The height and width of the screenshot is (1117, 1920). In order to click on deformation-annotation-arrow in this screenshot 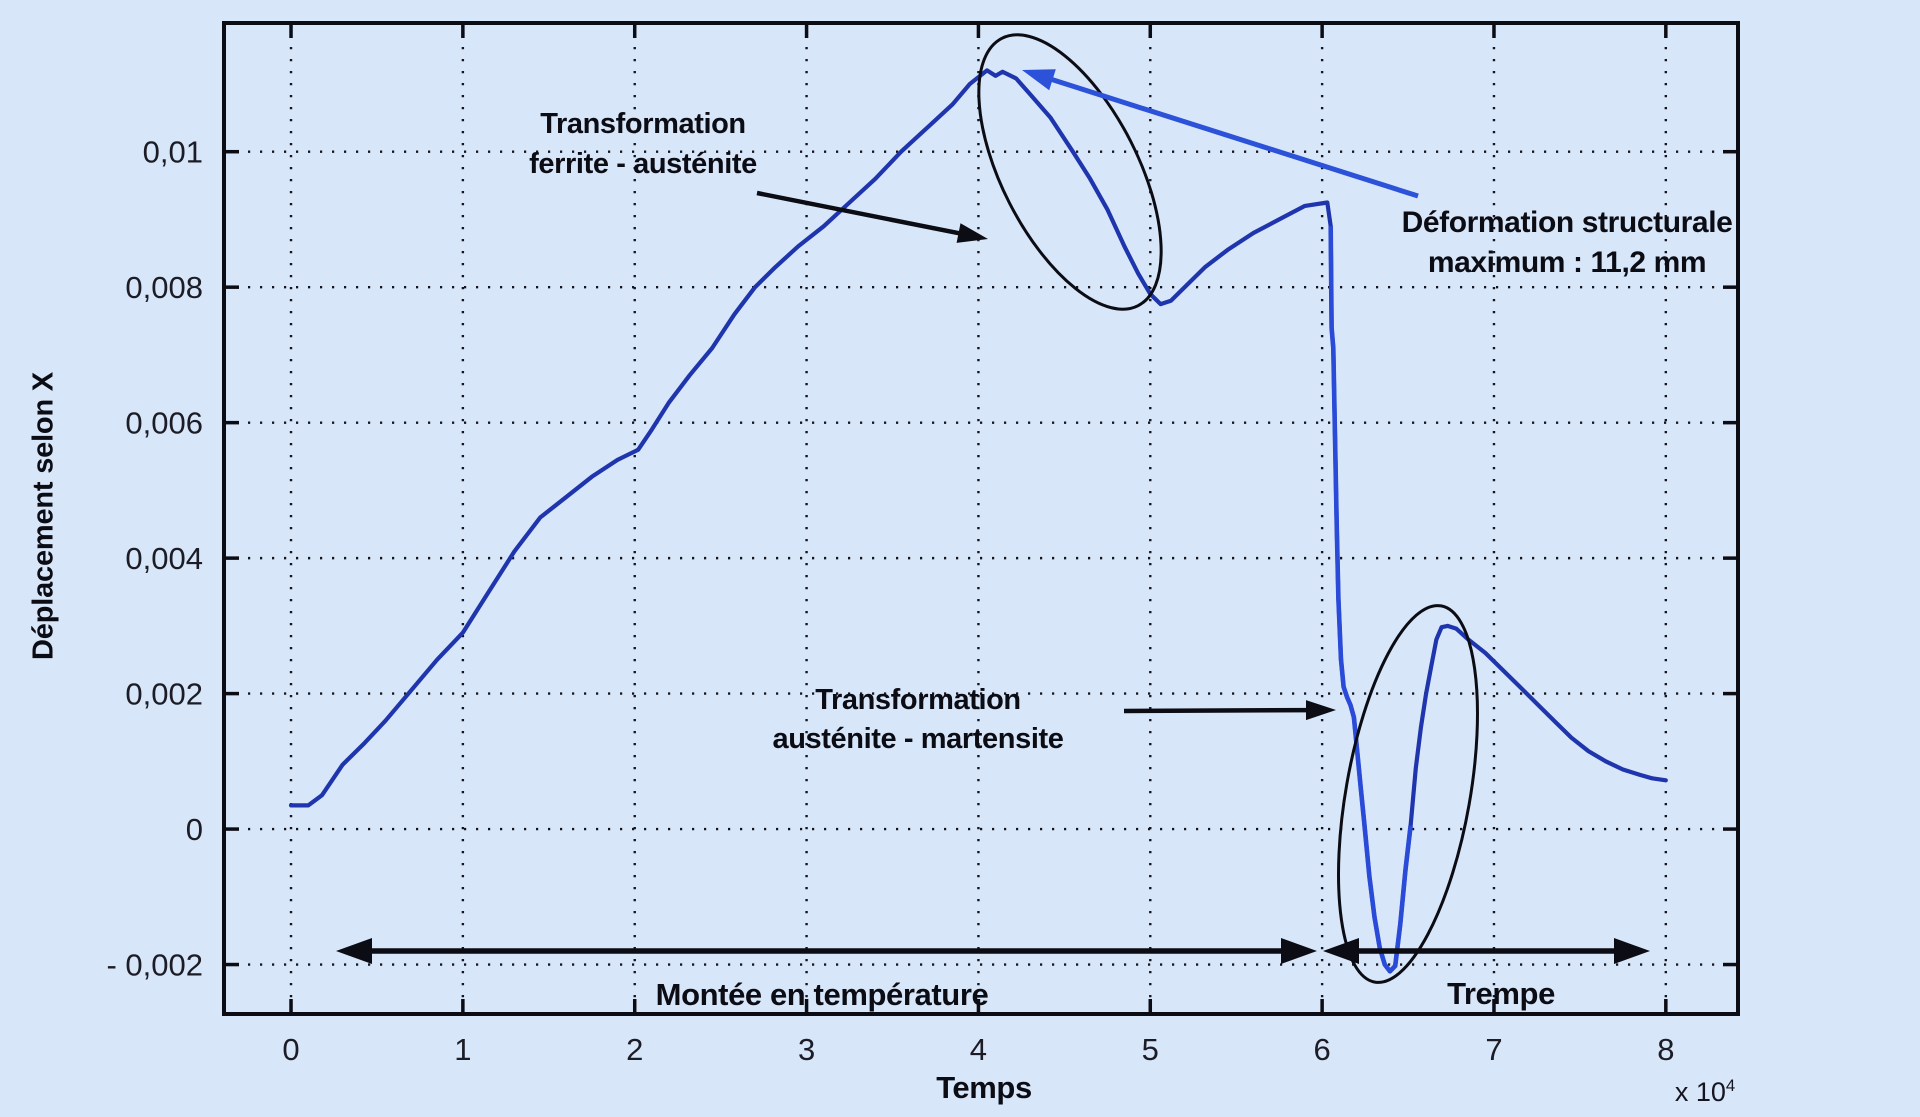, I will do `click(1232, 137)`.